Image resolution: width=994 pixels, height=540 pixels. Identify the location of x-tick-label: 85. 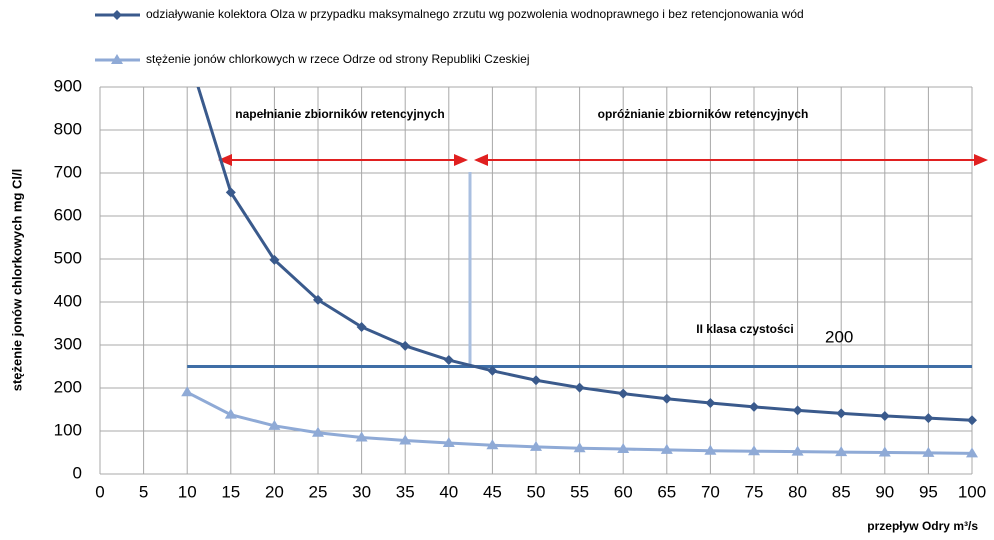
(841, 491).